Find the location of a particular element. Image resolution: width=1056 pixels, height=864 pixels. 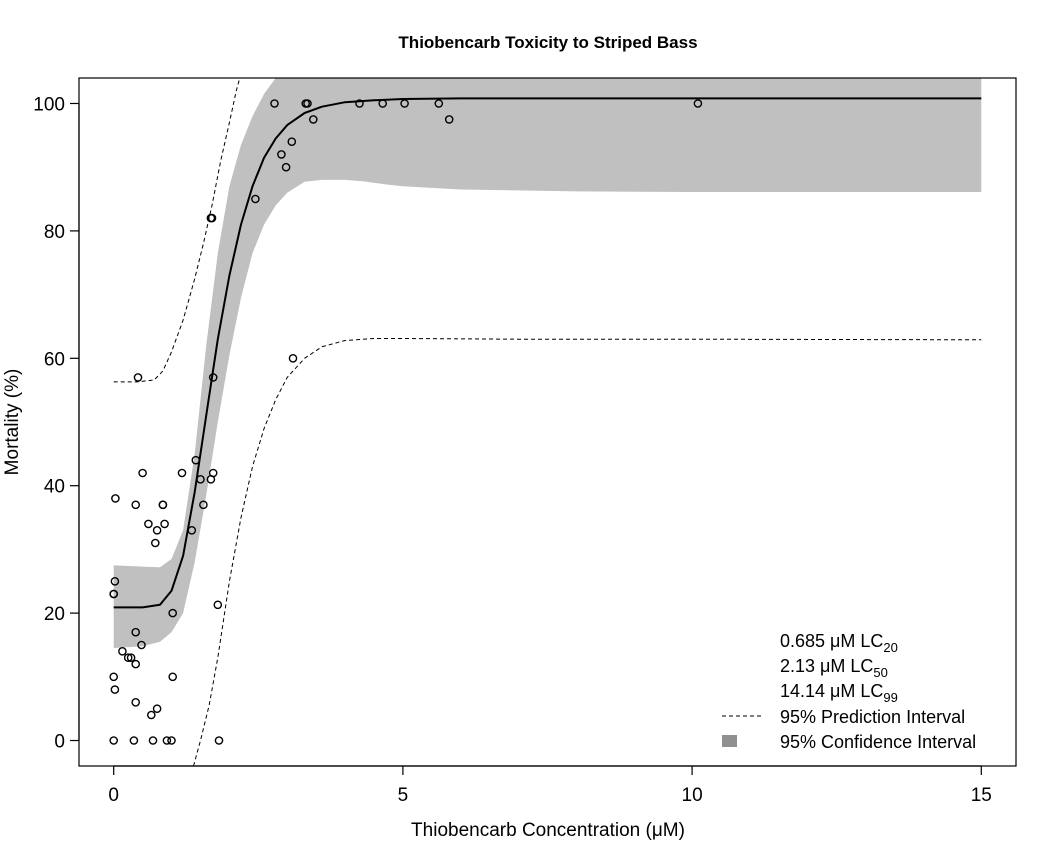

legend-lc20: 0.685 μM LC20 is located at coordinates (839, 643).